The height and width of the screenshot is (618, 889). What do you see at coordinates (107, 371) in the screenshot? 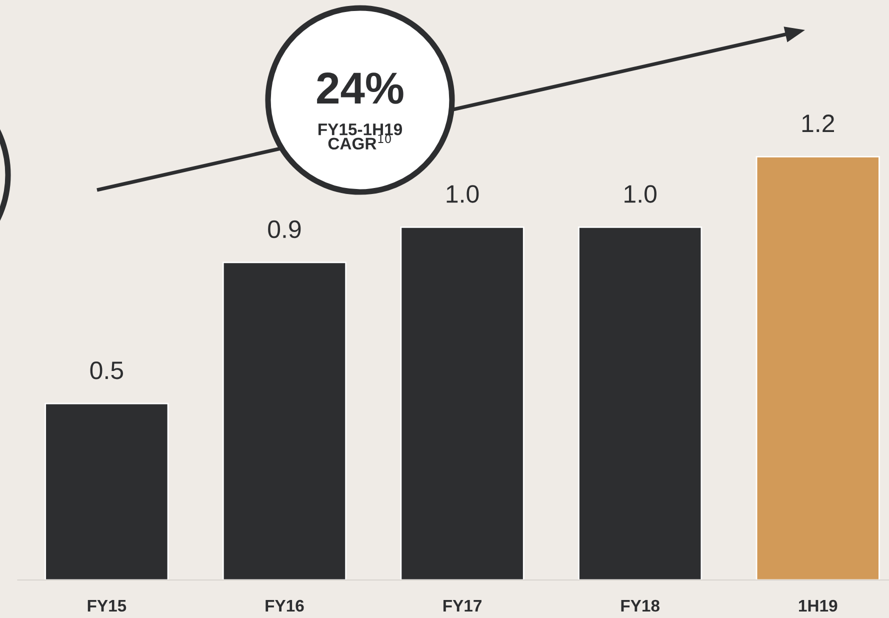
I see `data-label: 0.5` at bounding box center [107, 371].